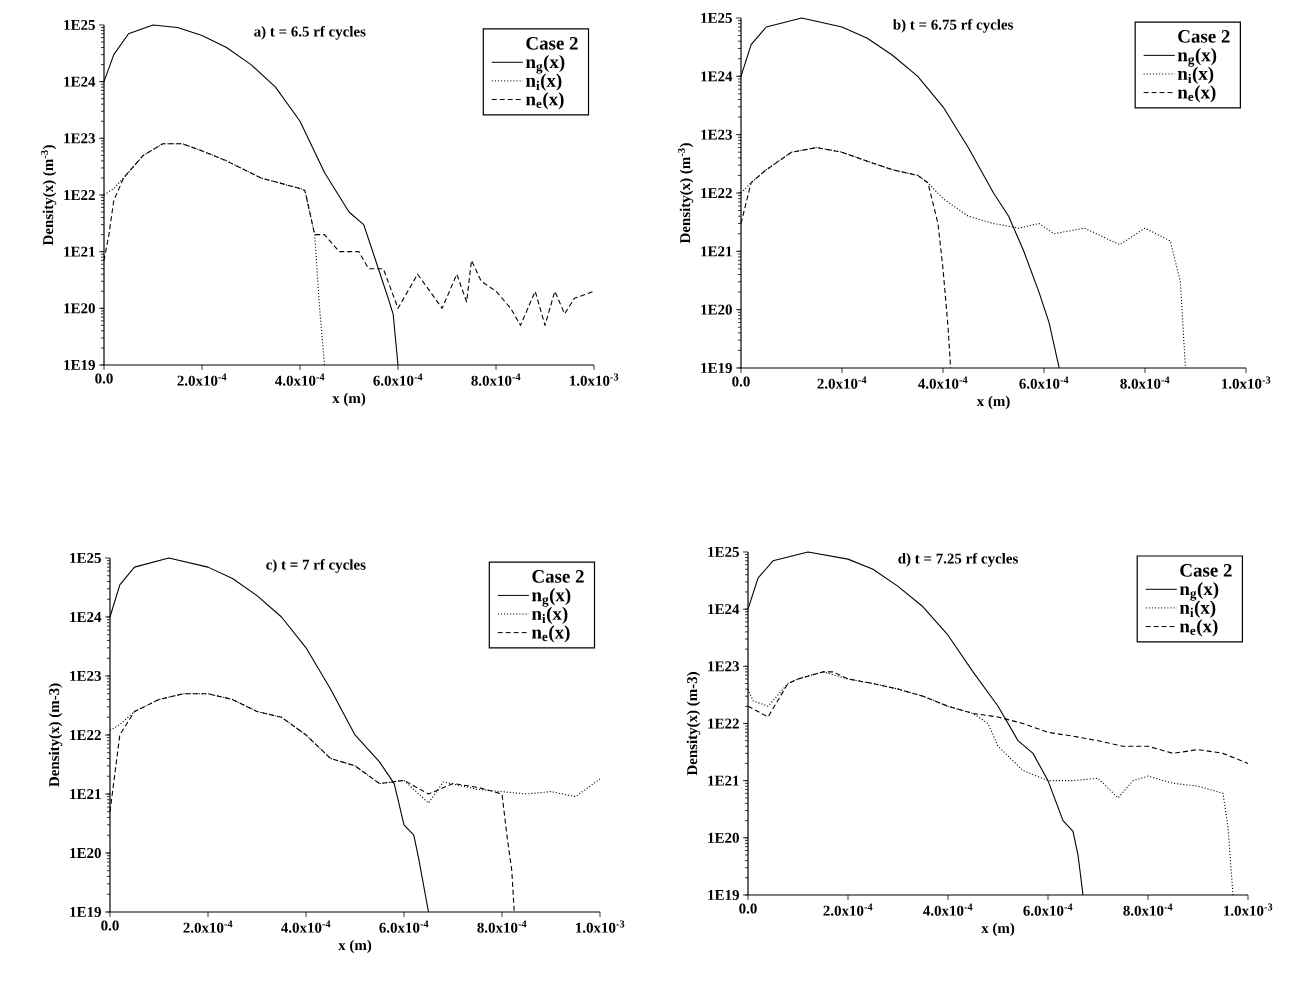 The image size is (1296, 984). I want to click on chart-title: a) t = 6.5 rf cycles, so click(310, 32).